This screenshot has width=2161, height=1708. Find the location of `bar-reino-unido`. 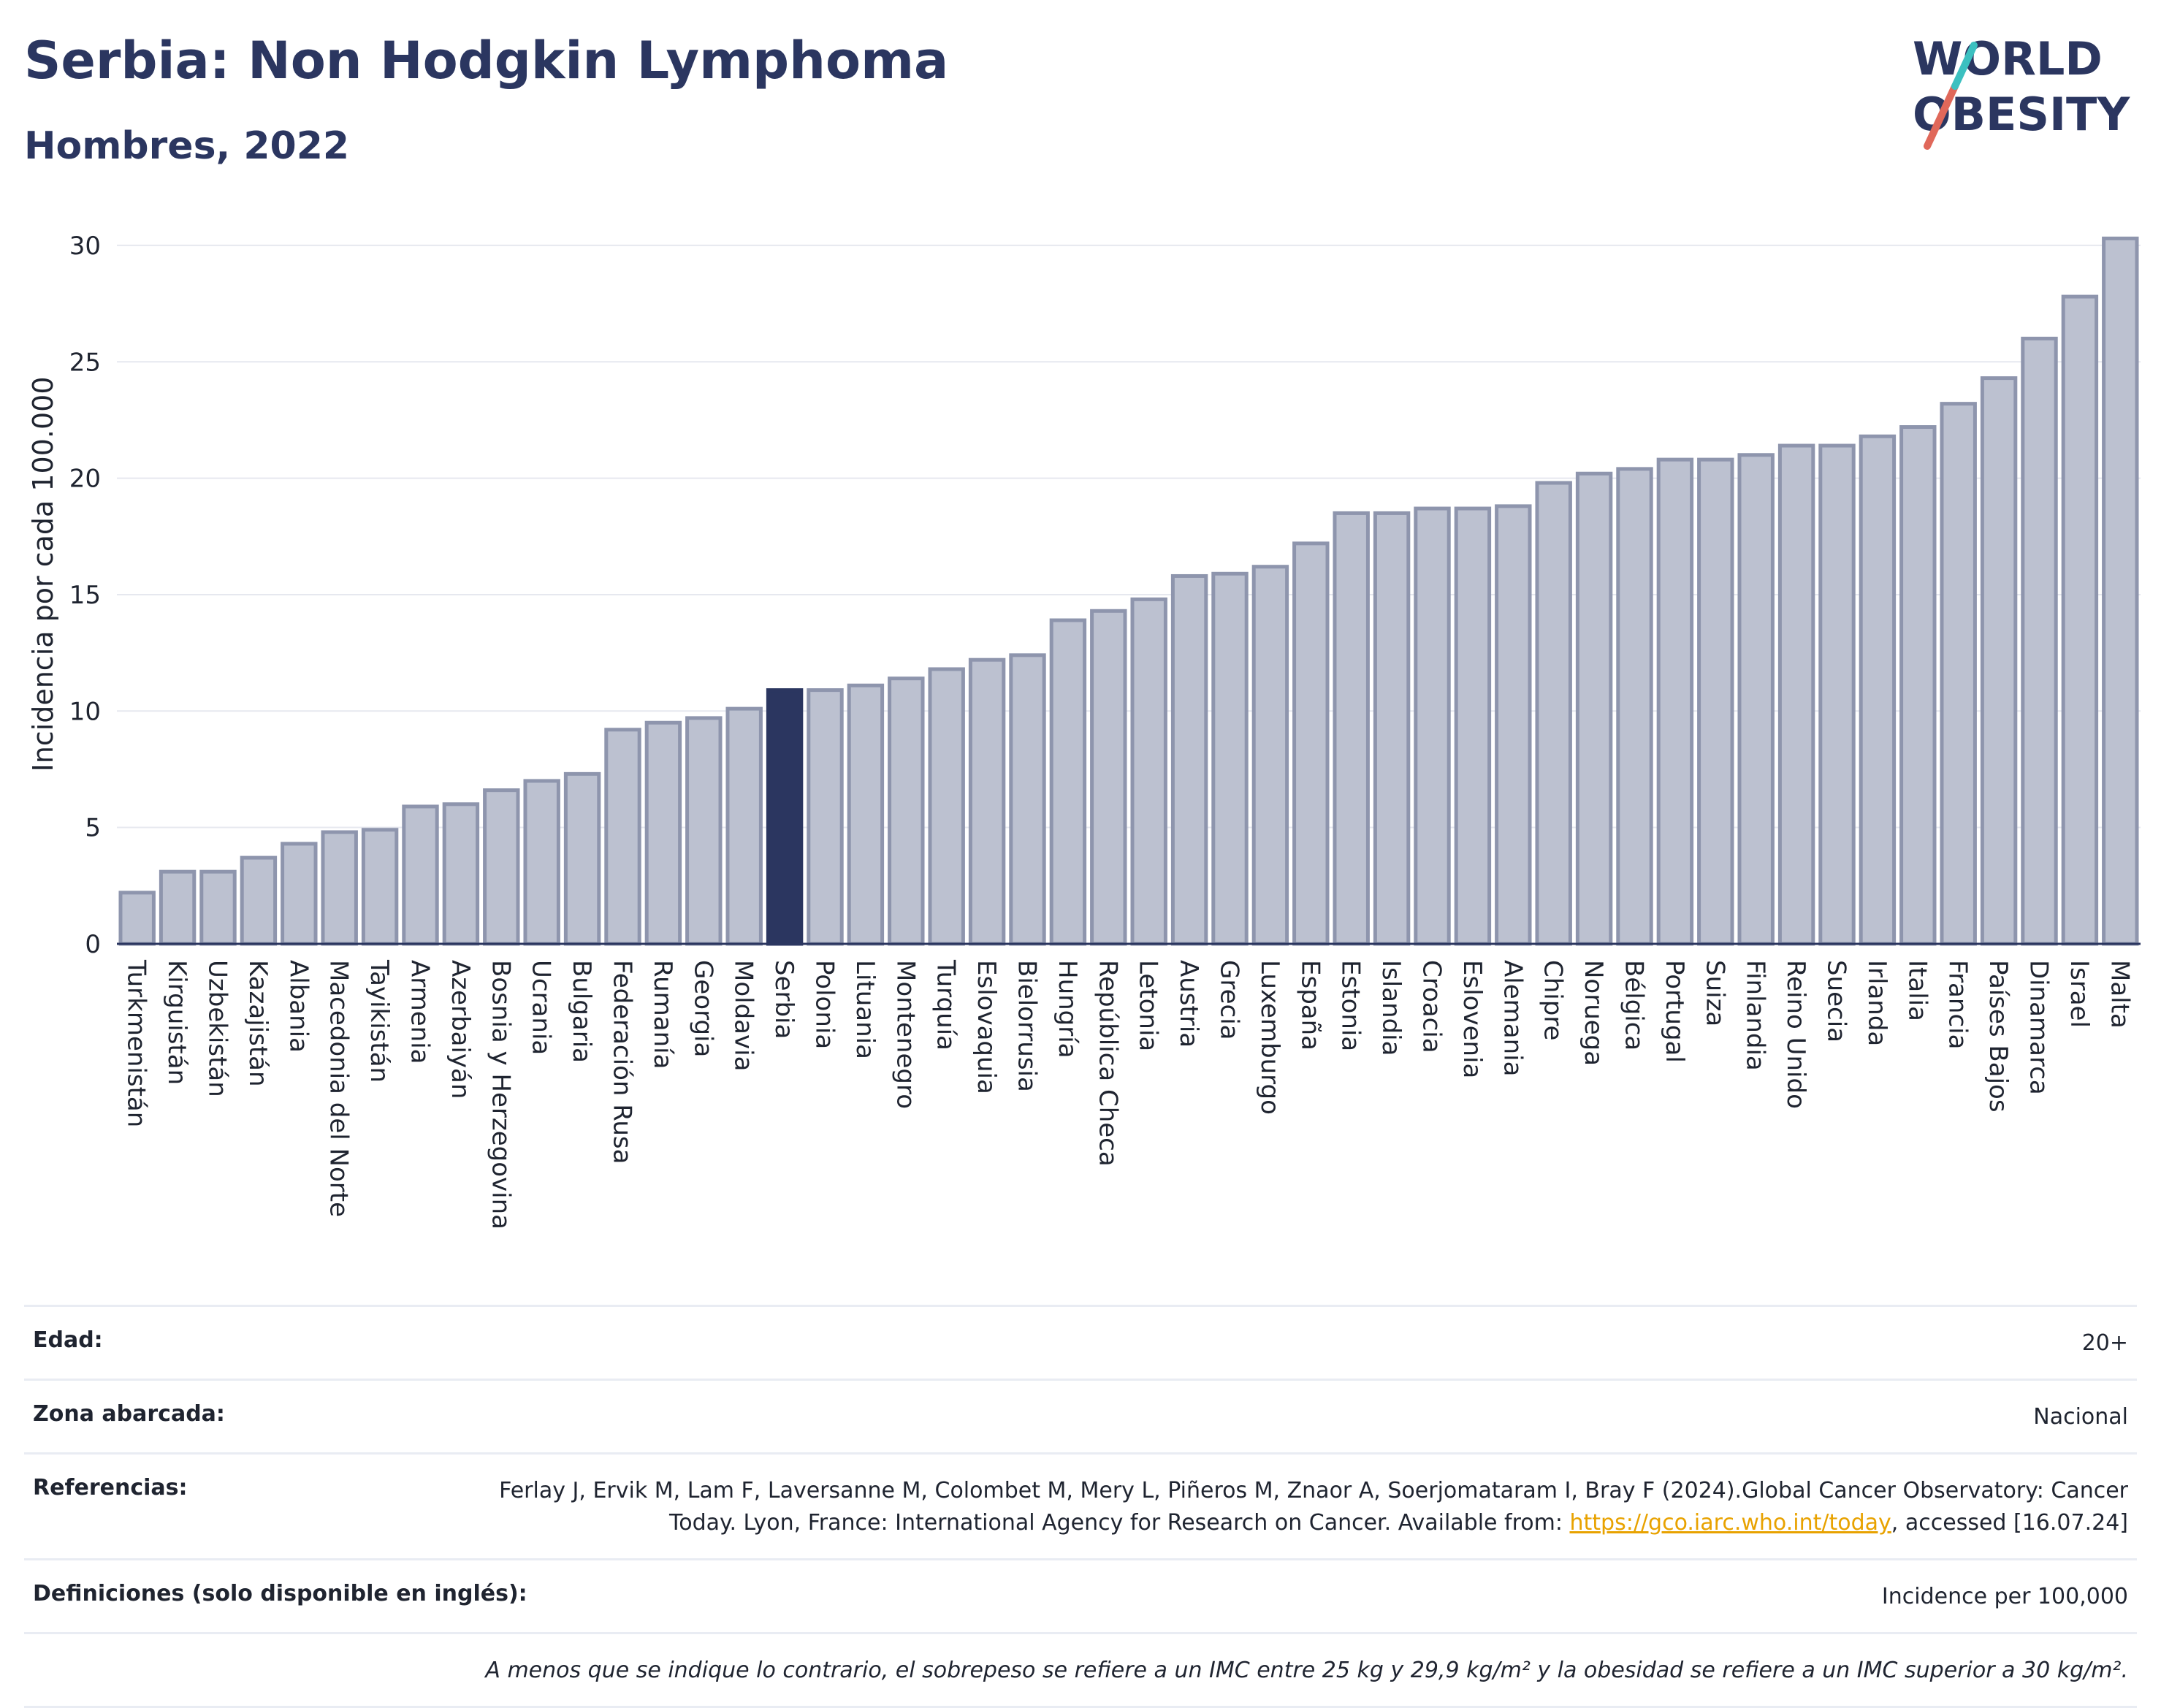

bar-reino-unido is located at coordinates (1796, 694).